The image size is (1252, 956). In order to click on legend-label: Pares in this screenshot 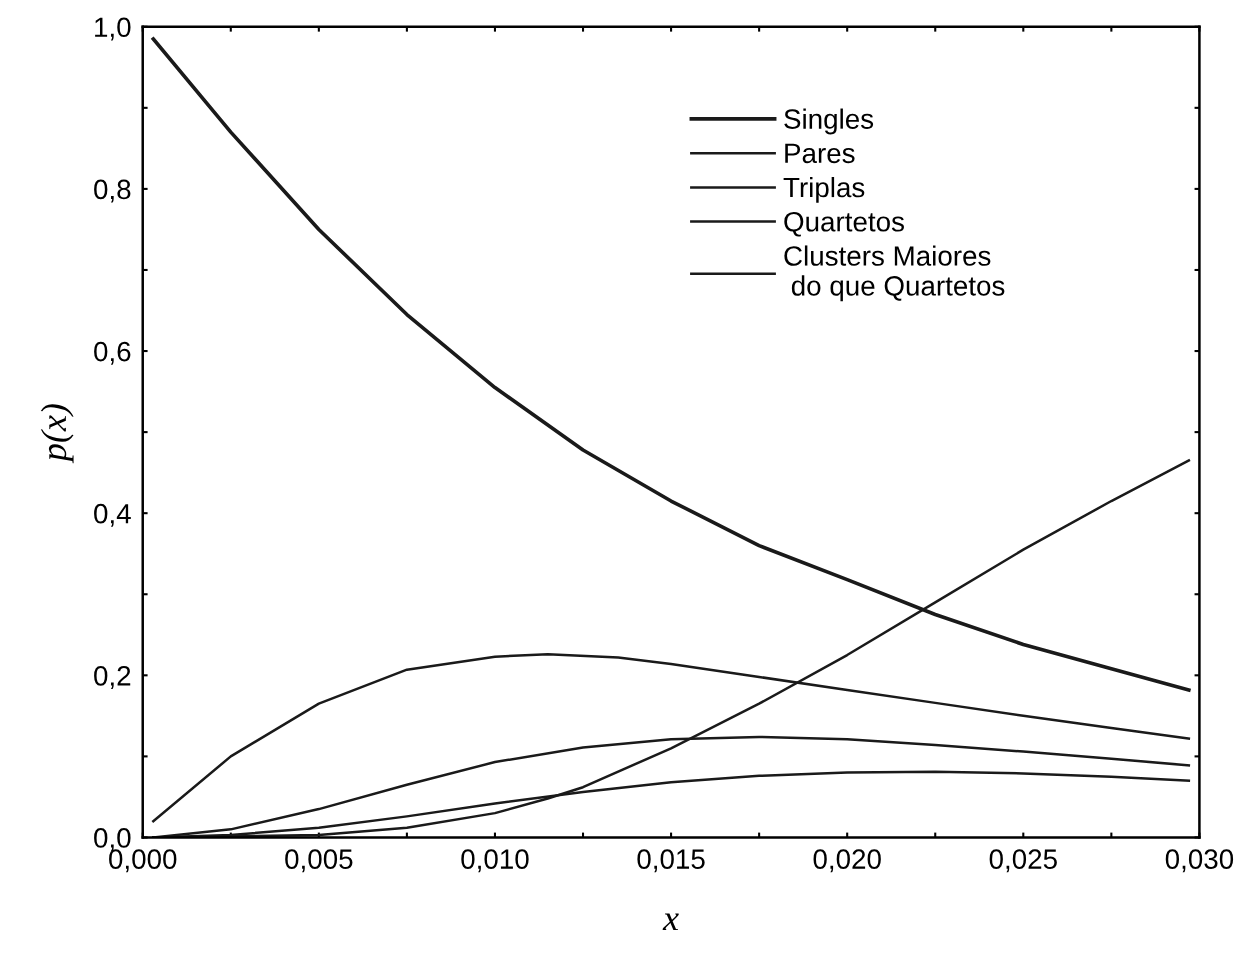, I will do `click(820, 153)`.